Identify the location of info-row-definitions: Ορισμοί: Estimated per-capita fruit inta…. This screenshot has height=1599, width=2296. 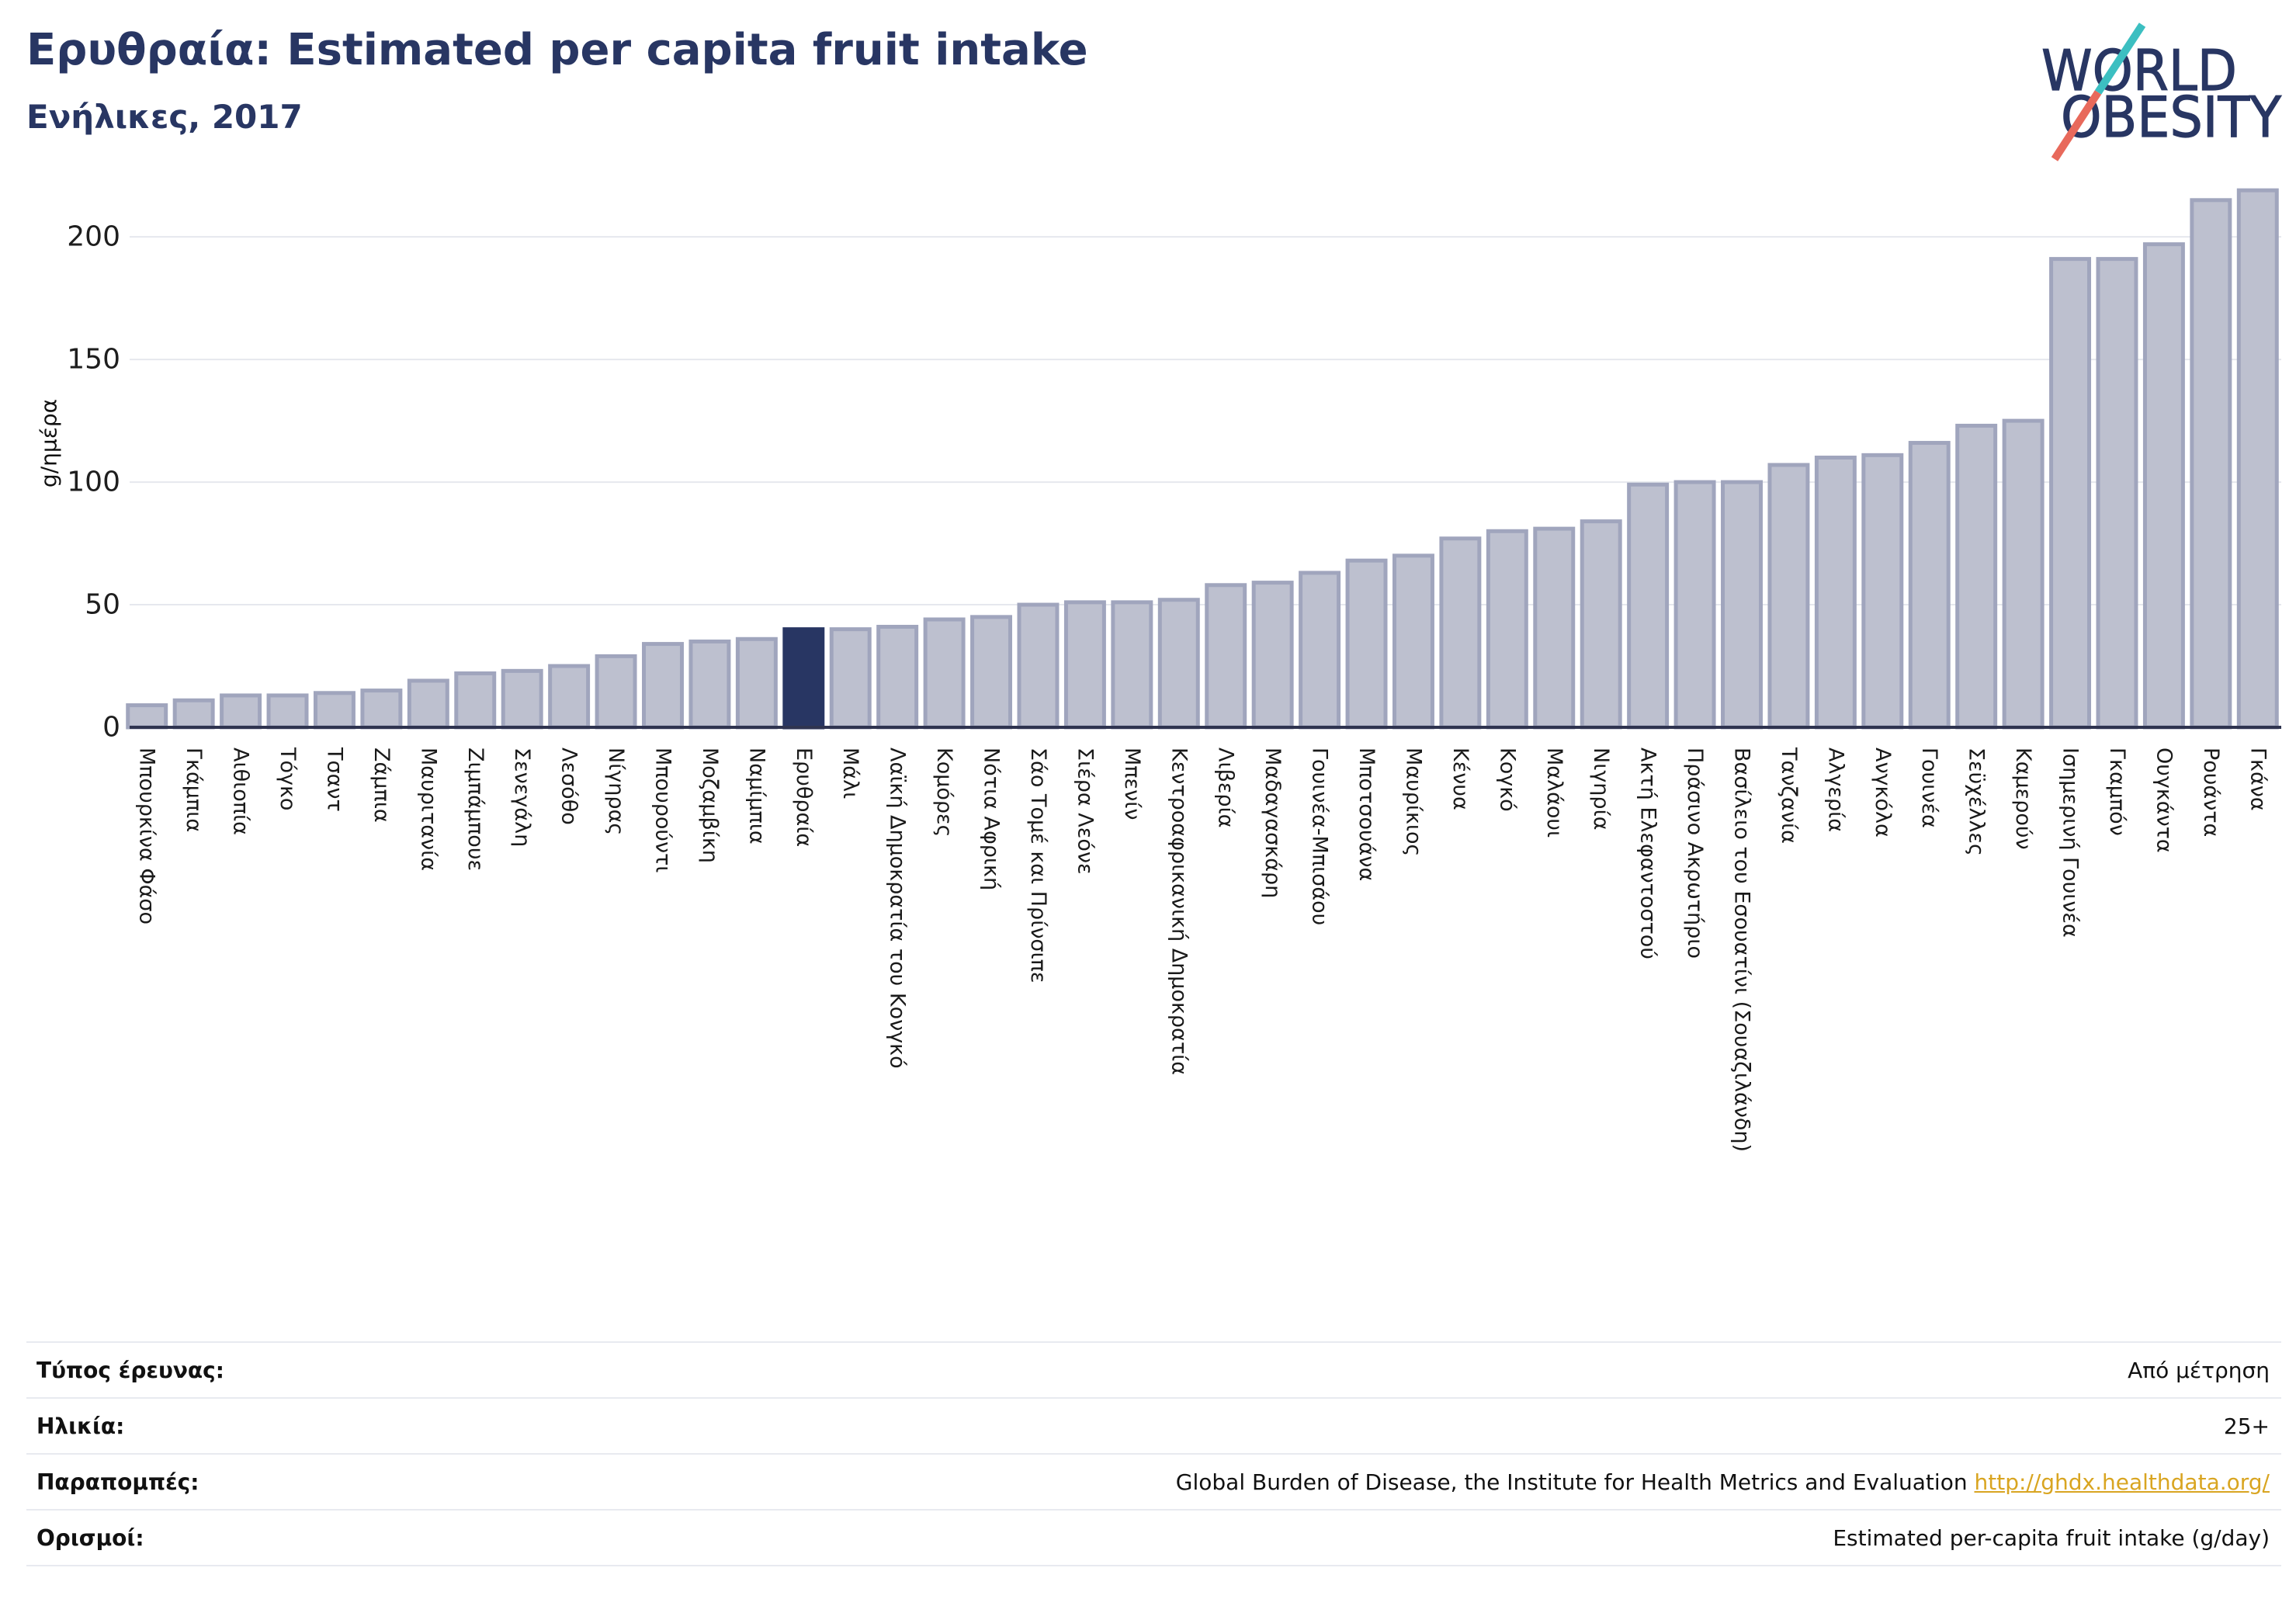
(1153, 1538).